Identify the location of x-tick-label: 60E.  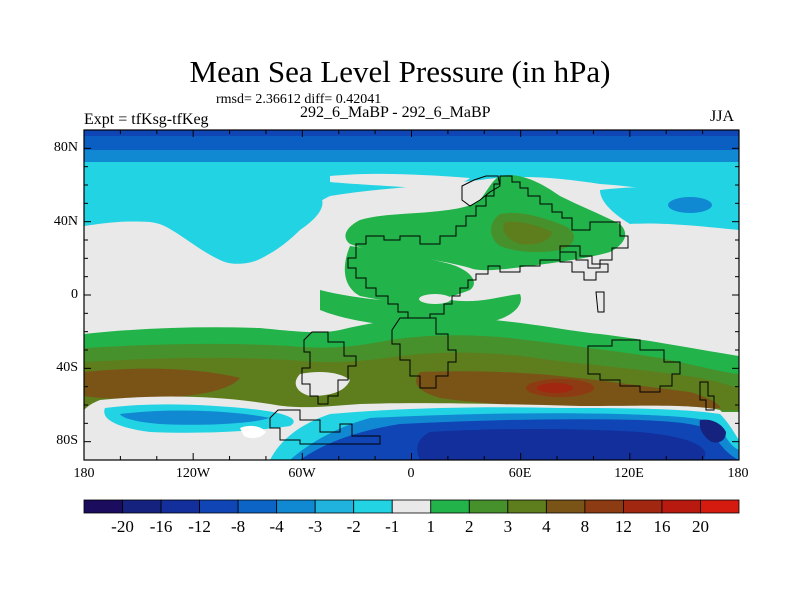
(520, 473).